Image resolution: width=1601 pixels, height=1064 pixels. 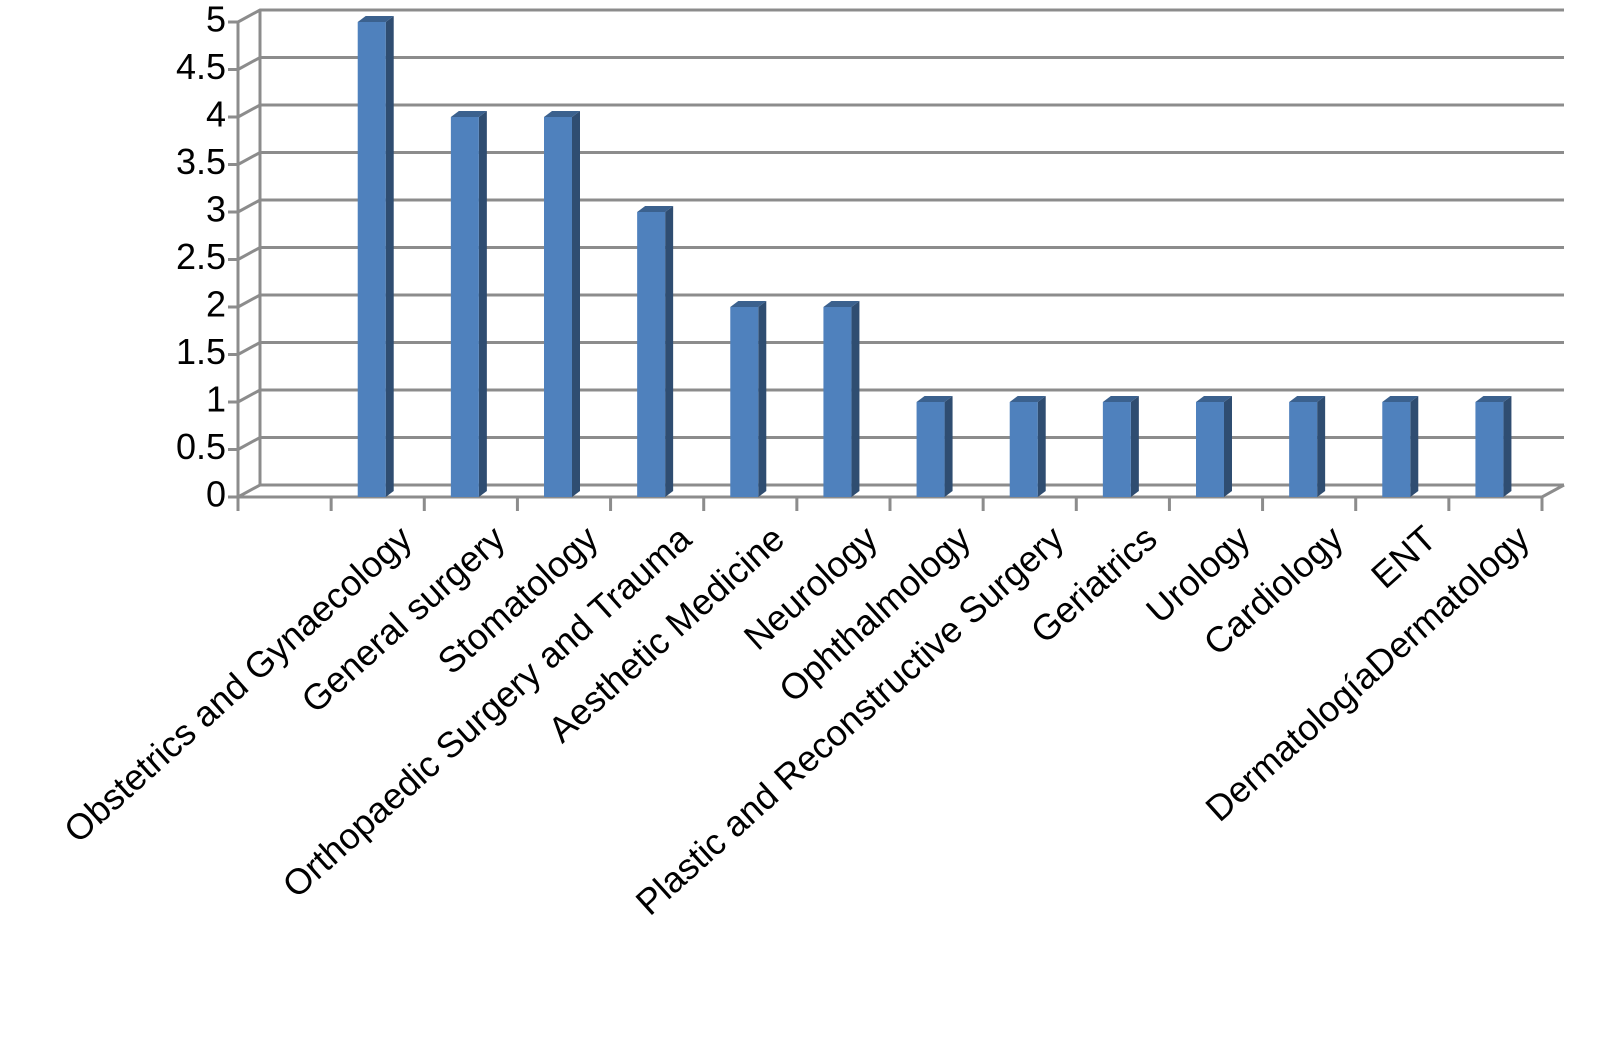 What do you see at coordinates (216, 20) in the screenshot?
I see `y-tick-label: 5` at bounding box center [216, 20].